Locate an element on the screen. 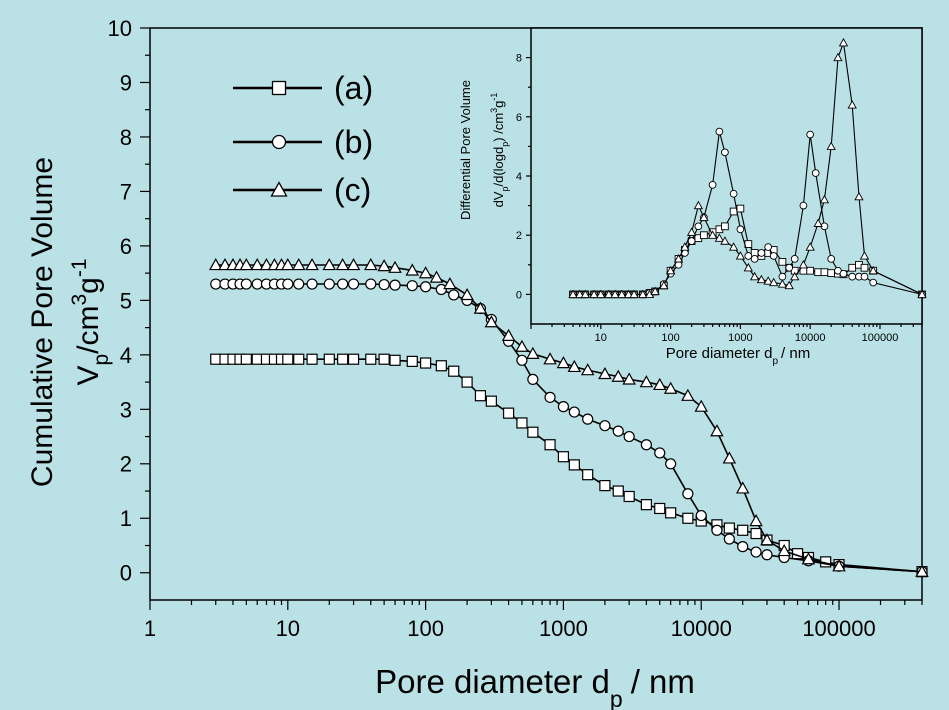  legend-item-a: (a) is located at coordinates (303, 88).